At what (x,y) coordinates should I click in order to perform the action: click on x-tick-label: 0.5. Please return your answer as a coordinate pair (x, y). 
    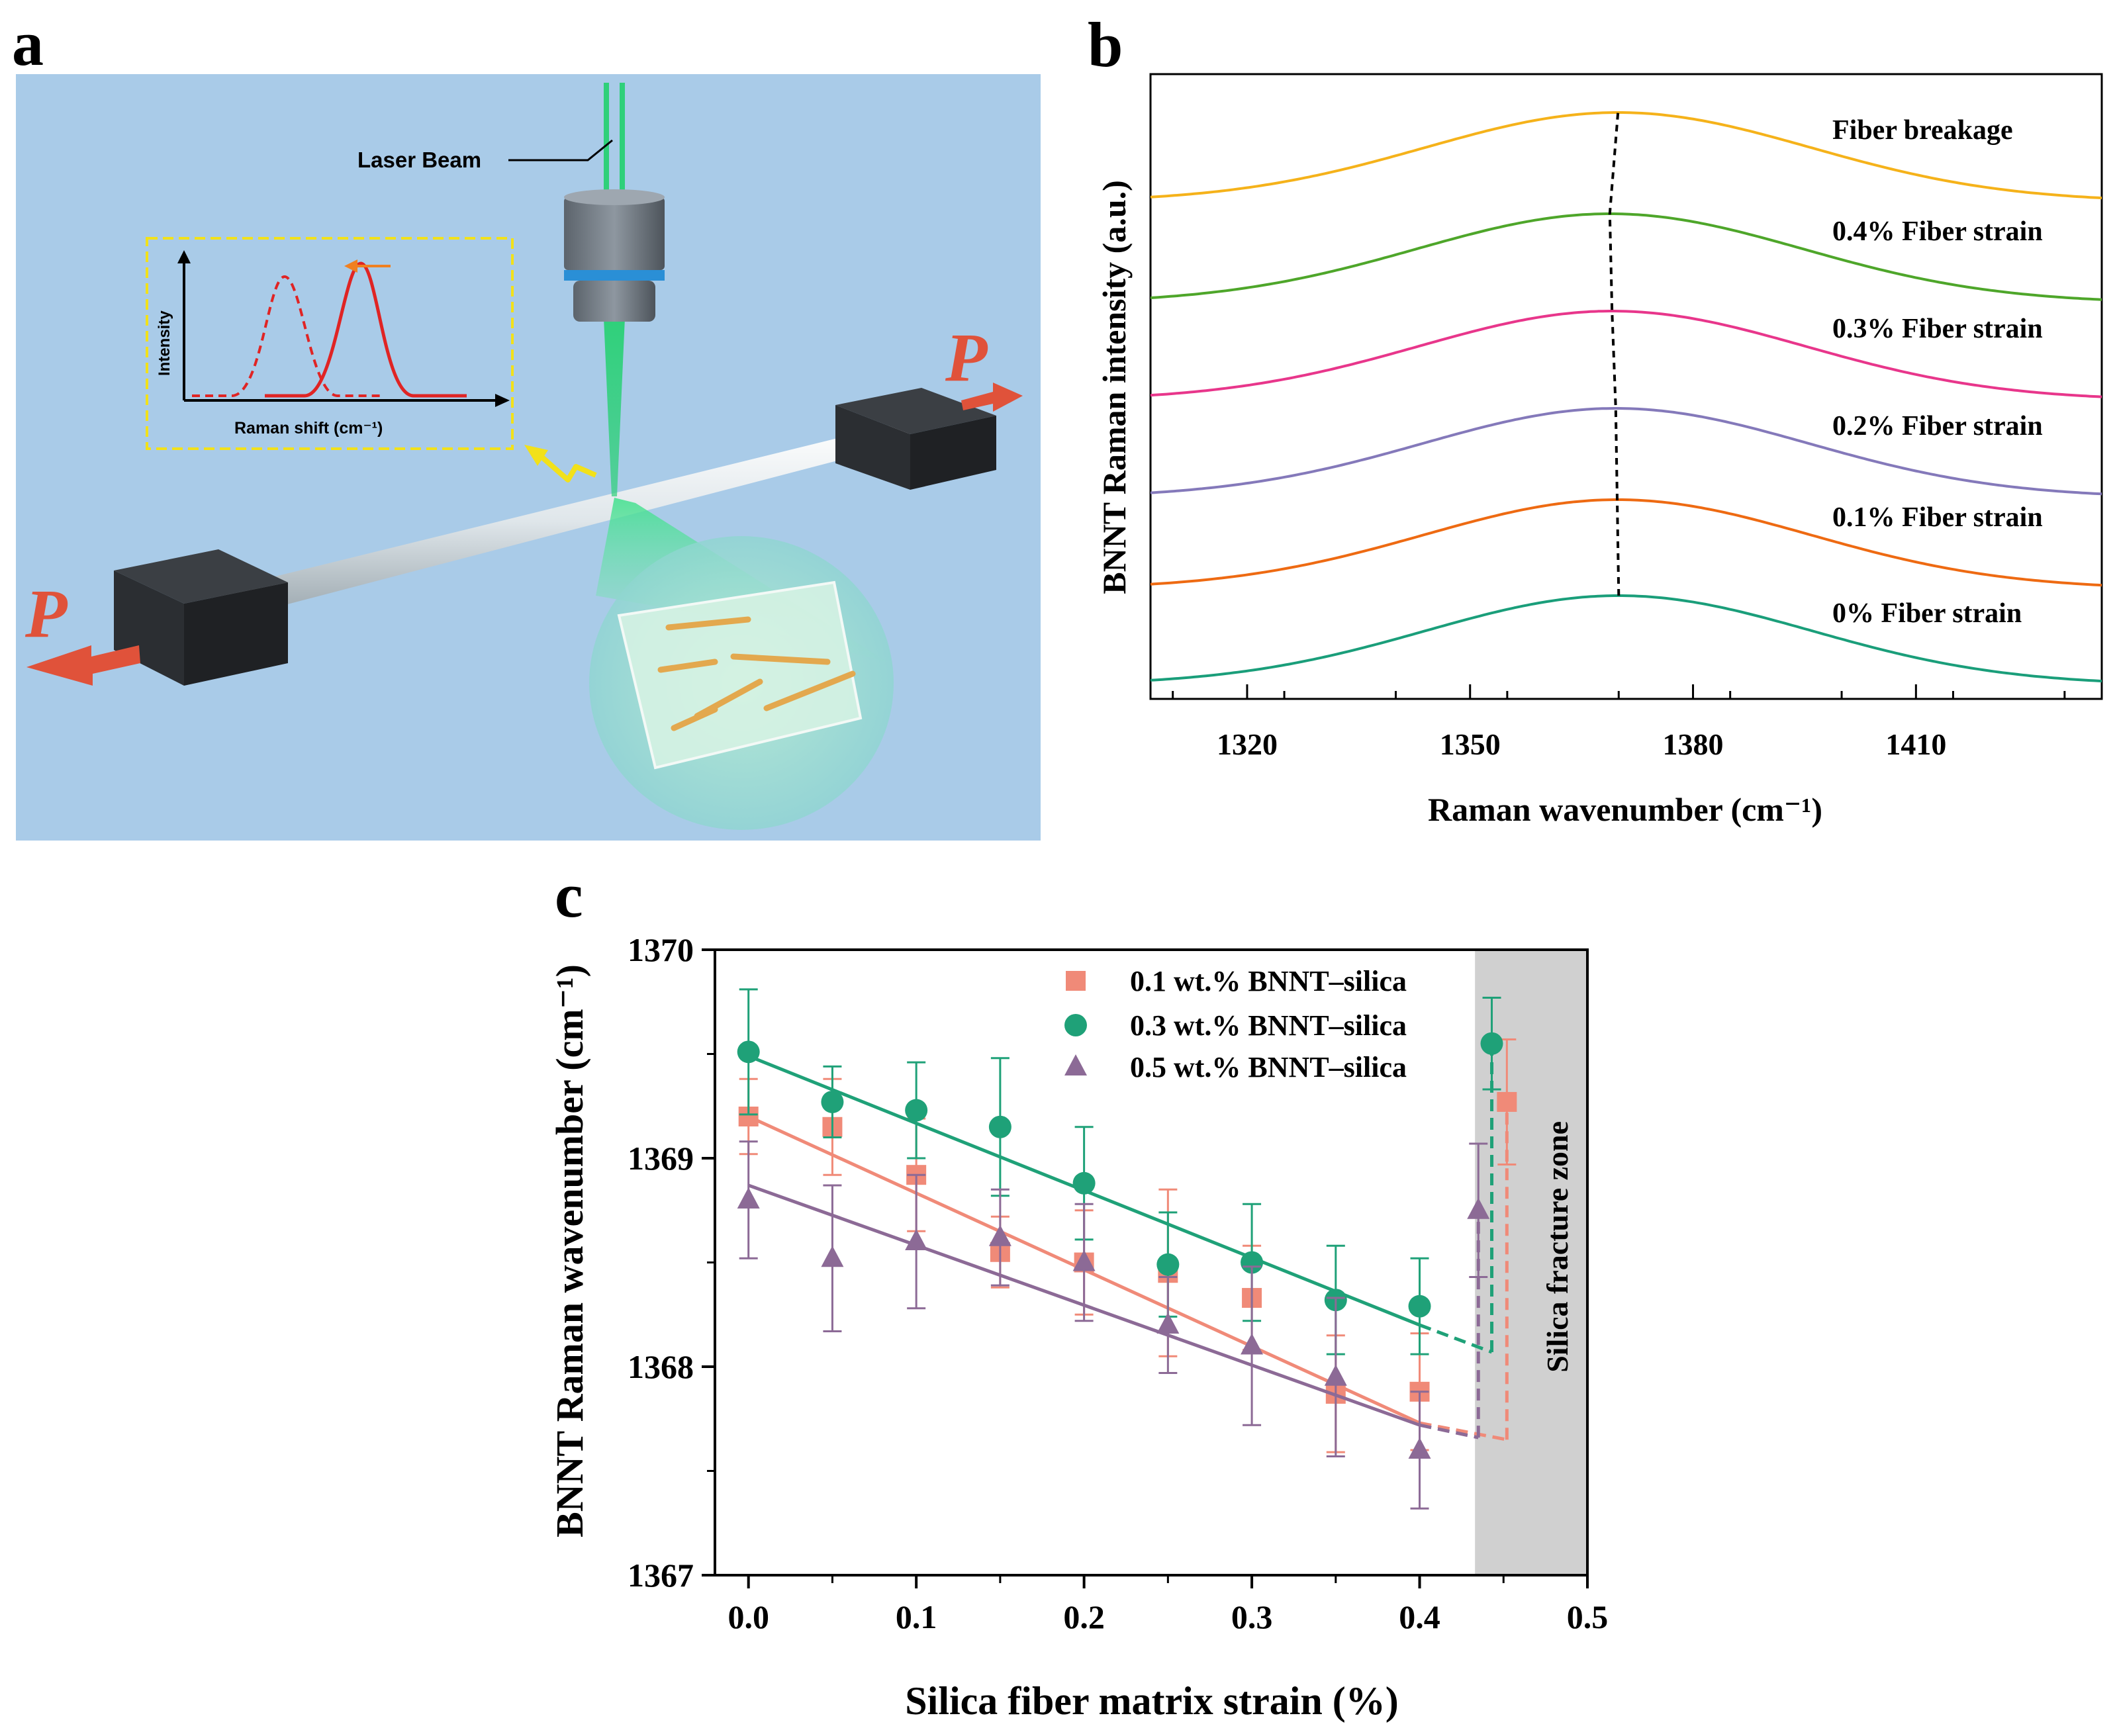
    Looking at the image, I should click on (1588, 1616).